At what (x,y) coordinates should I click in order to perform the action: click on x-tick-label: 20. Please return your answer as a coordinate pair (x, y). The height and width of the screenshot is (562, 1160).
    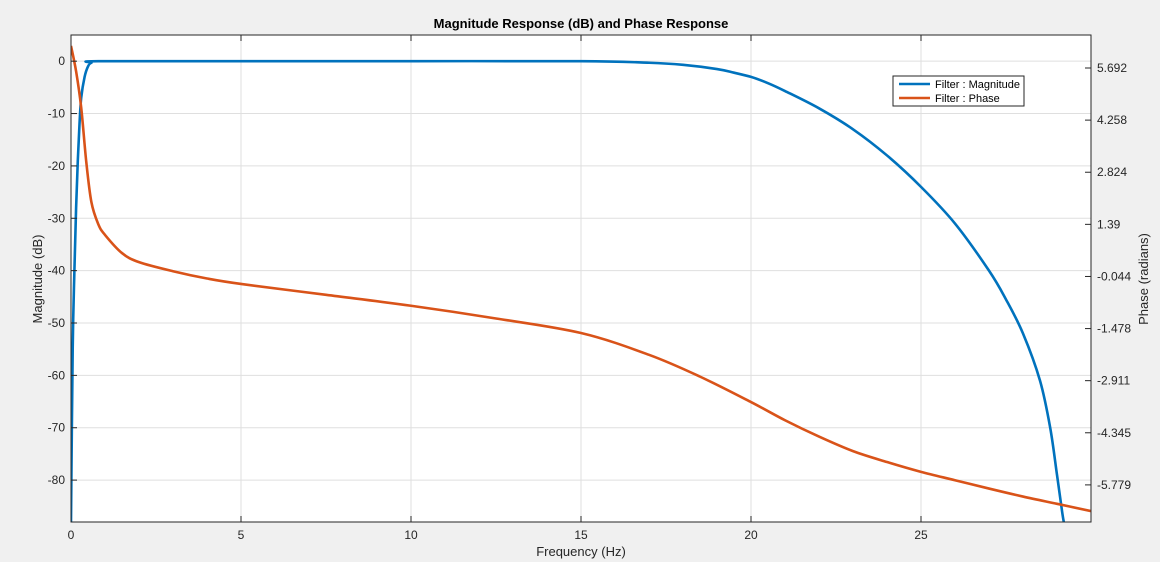
    Looking at the image, I should click on (751, 535).